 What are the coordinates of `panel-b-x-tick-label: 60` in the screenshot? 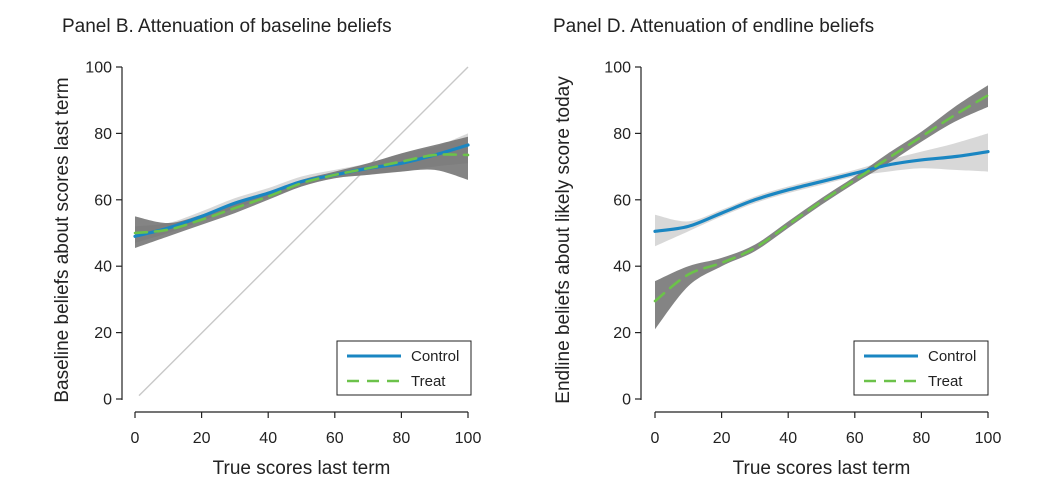 It's located at (335, 438).